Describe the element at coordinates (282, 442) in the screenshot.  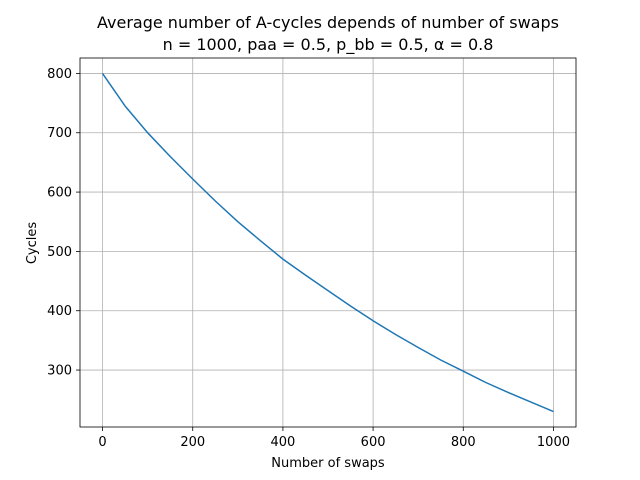
I see `x-tick-label: 400` at that location.